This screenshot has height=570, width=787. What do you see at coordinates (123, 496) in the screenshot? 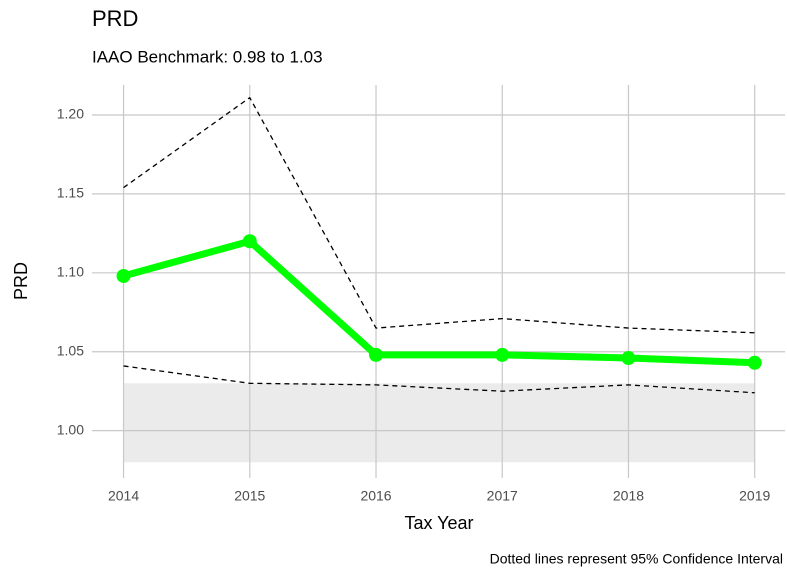
I see `x-tick-label: 2014` at bounding box center [123, 496].